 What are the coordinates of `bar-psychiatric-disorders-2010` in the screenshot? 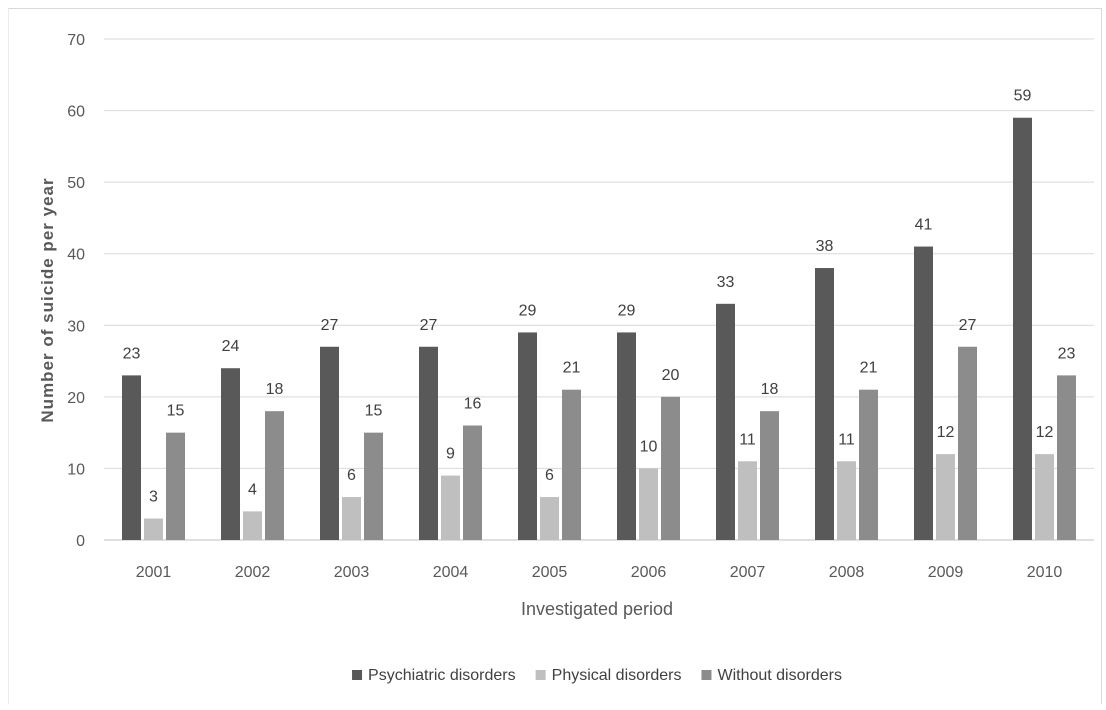 It's located at (1022, 328).